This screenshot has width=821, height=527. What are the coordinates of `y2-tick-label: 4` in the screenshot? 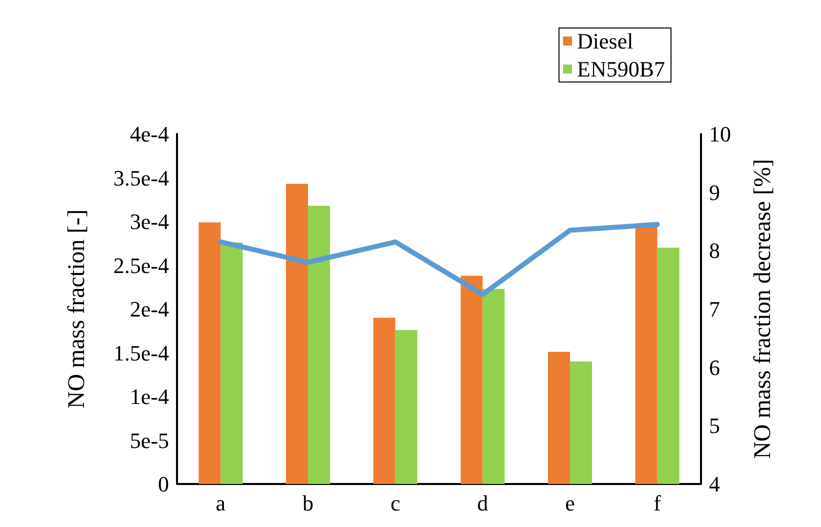 It's located at (714, 484).